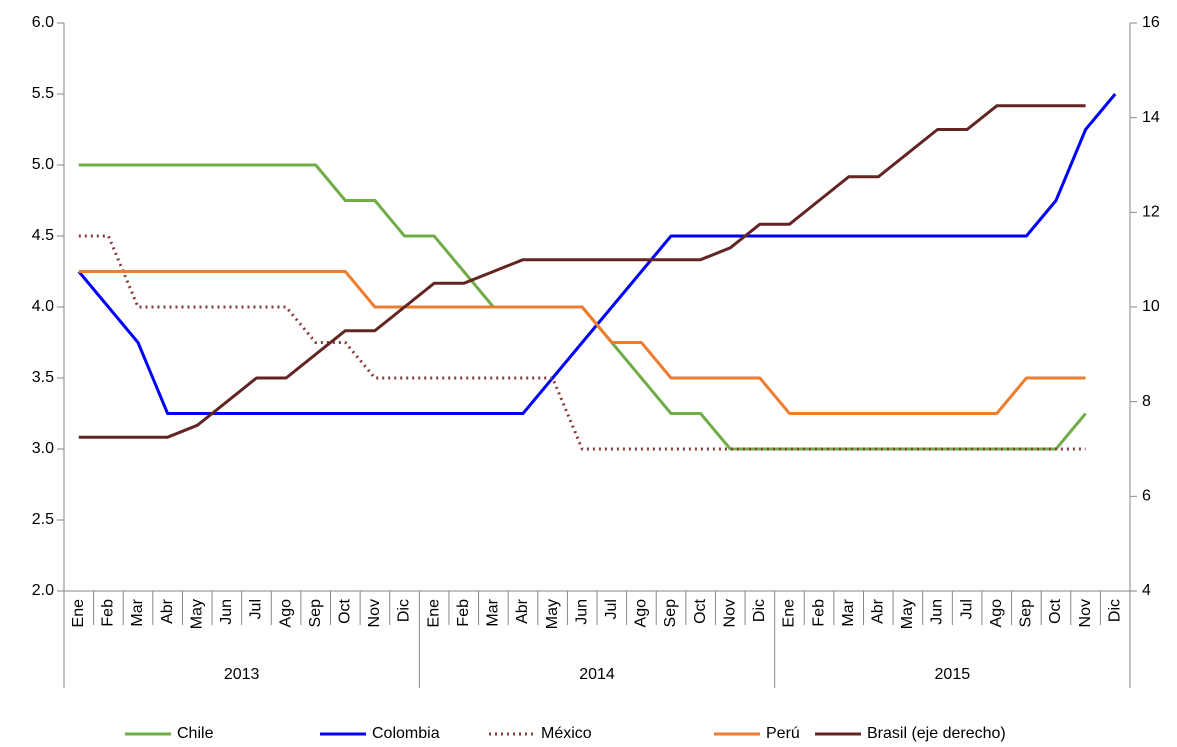  Describe the element at coordinates (936, 733) in the screenshot. I see `legend-label: Brasil (eje derecho)` at that location.